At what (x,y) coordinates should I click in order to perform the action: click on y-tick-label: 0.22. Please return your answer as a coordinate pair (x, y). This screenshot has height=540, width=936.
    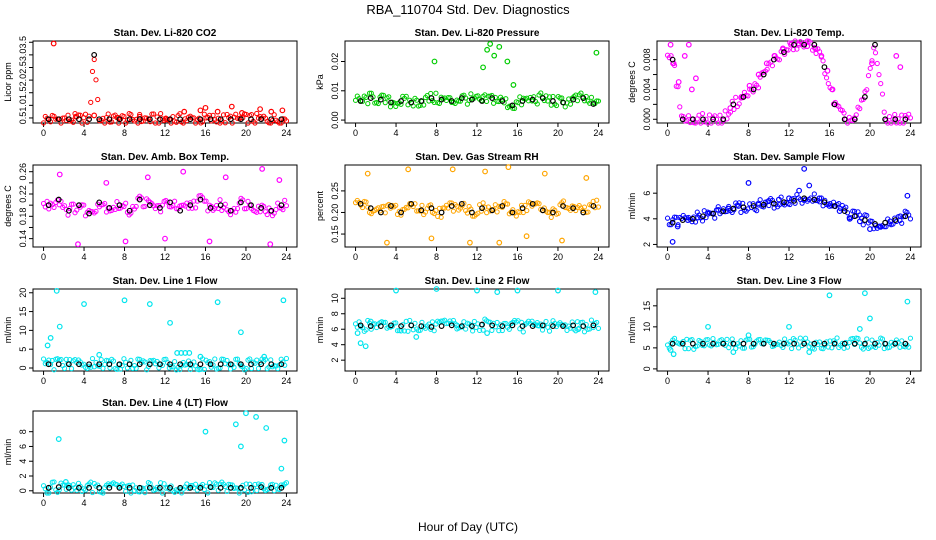
    Looking at the image, I should click on (23, 194).